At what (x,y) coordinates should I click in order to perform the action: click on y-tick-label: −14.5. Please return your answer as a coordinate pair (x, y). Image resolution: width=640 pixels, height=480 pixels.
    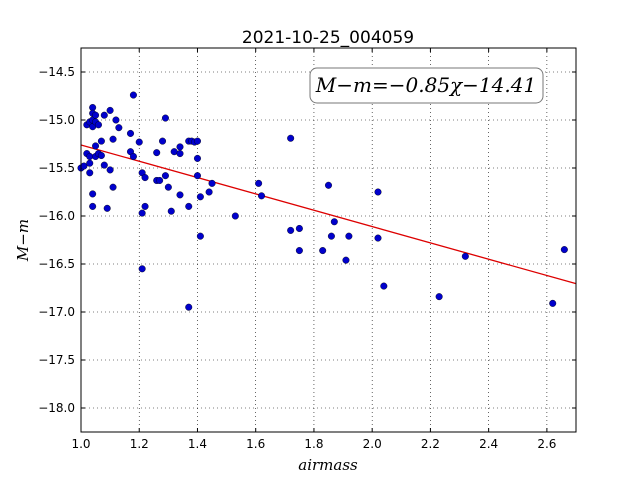
    Looking at the image, I should click on (56, 72).